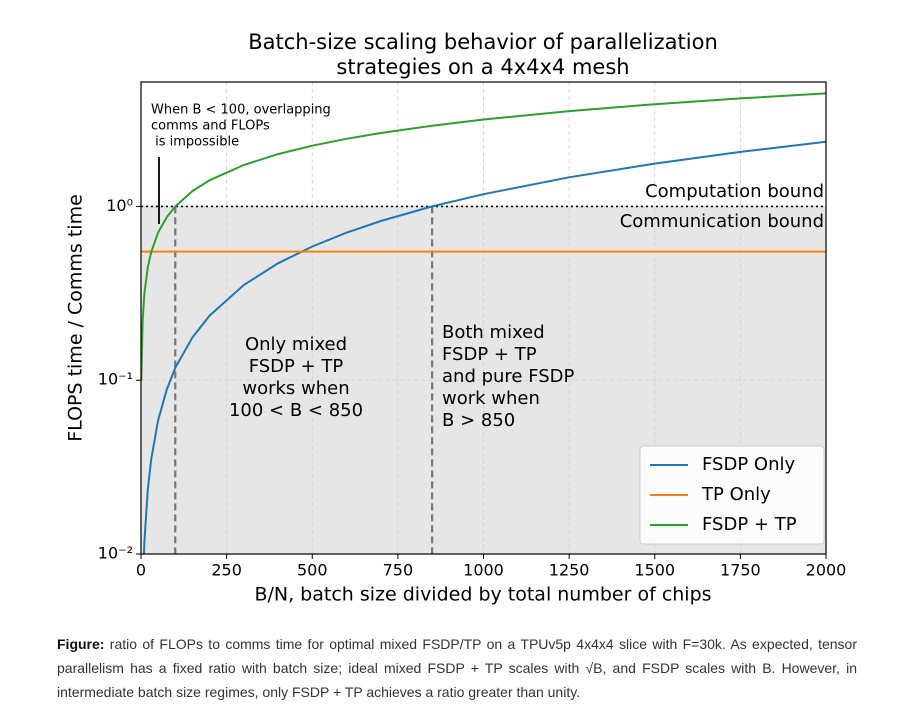 Image resolution: width=908 pixels, height=720 pixels. What do you see at coordinates (654, 570) in the screenshot?
I see `x-tick-label: 1500` at bounding box center [654, 570].